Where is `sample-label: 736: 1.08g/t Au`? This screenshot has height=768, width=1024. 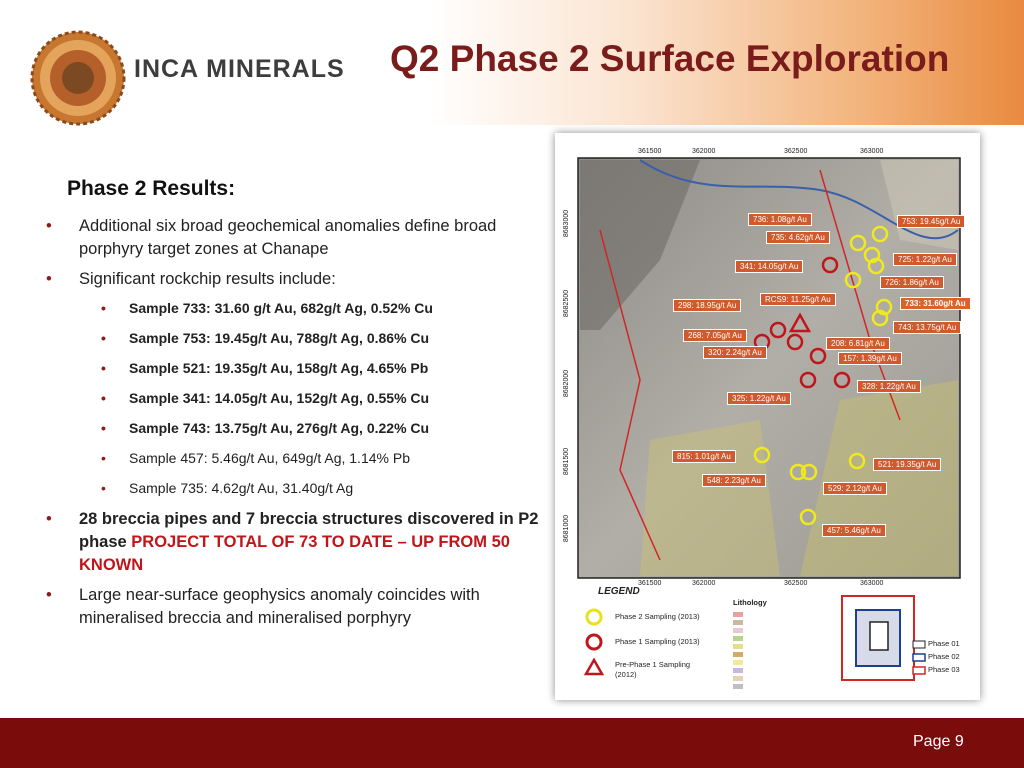 sample-label: 736: 1.08g/t Au is located at coordinates (780, 219).